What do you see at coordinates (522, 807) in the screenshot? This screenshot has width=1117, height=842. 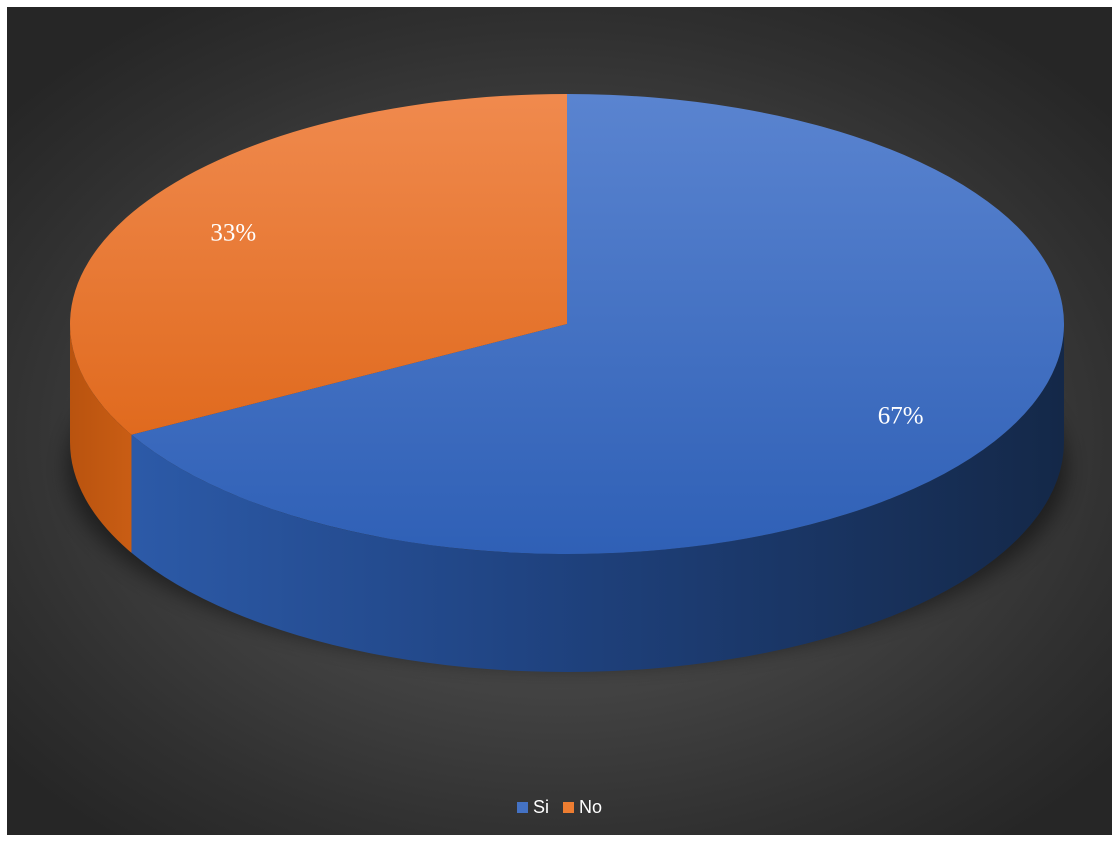 I see `legend-swatch-si` at bounding box center [522, 807].